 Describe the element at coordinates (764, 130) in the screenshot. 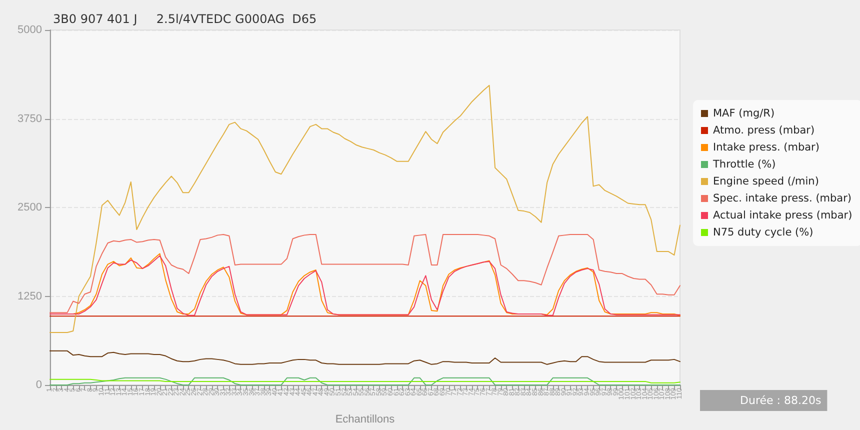

I see `legend-label: Atmo. press (mbar)` at that location.